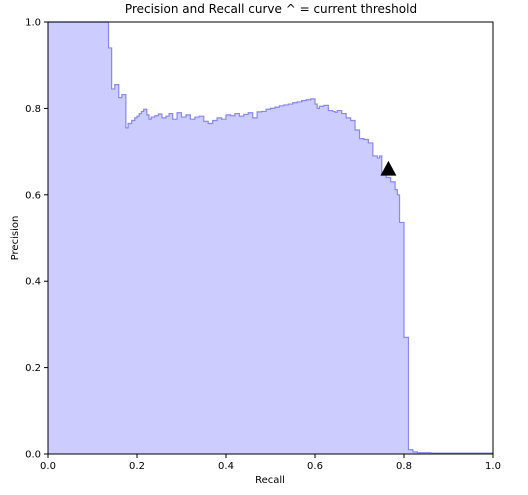 The width and height of the screenshot is (528, 495). Describe the element at coordinates (33, 195) in the screenshot. I see `y-tick-label: 0.6` at that location.